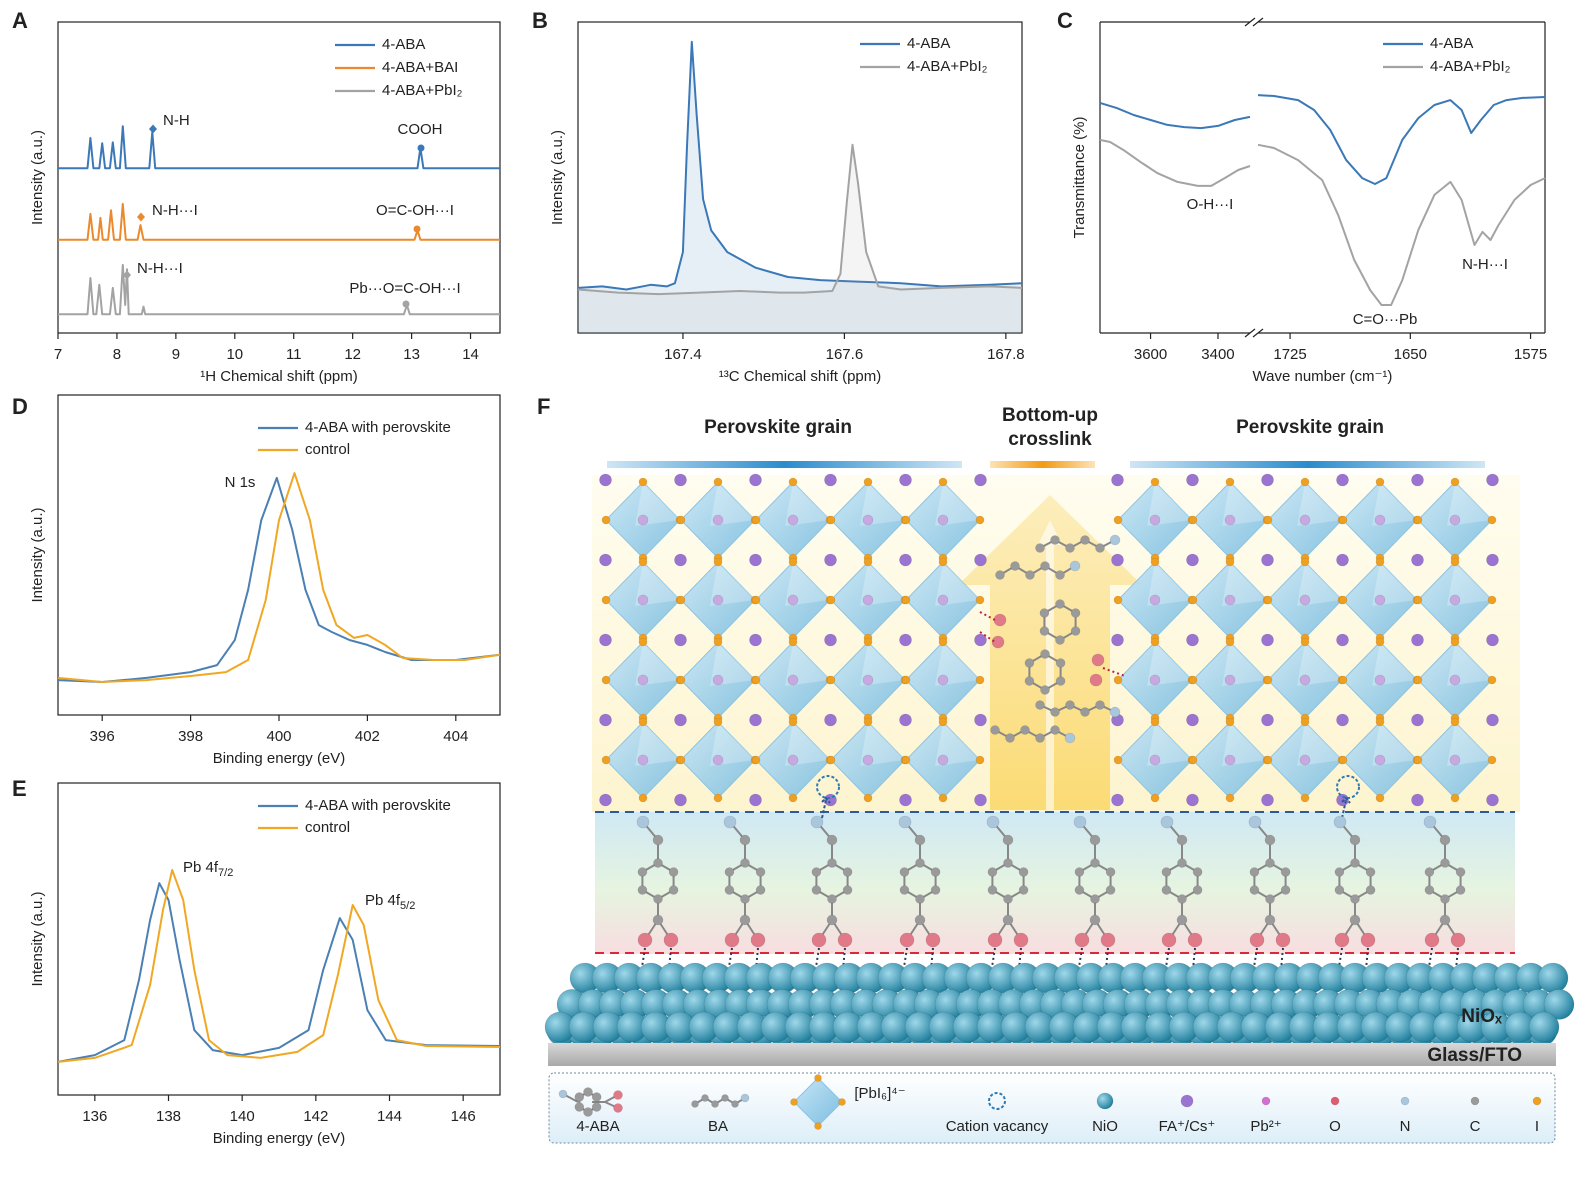 This screenshot has height=1186, width=1591. Describe the element at coordinates (175, 210) in the screenshot. I see `annotation: N-H···I` at that location.